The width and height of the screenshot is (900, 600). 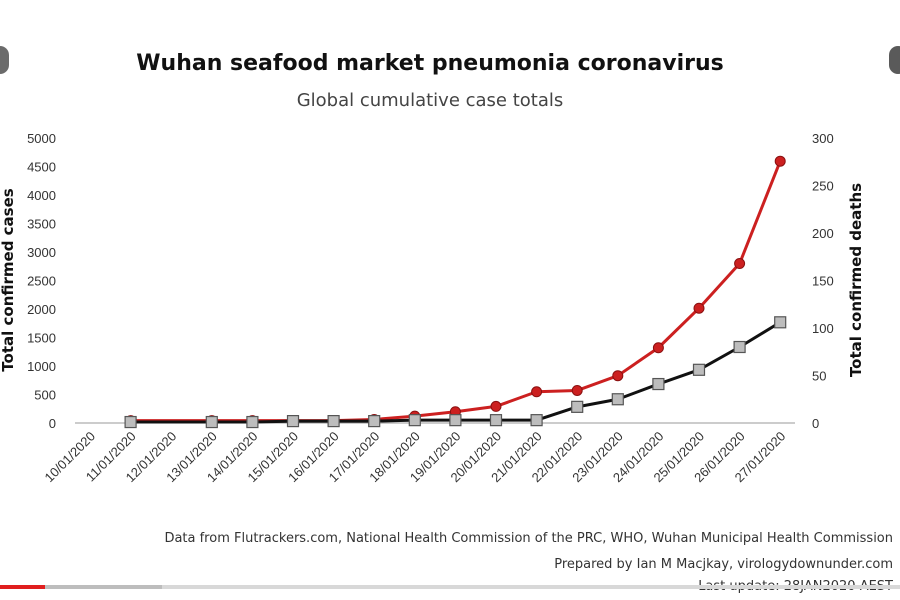 What do you see at coordinates (45, 395) in the screenshot?
I see `y-tick-label: 500` at bounding box center [45, 395].